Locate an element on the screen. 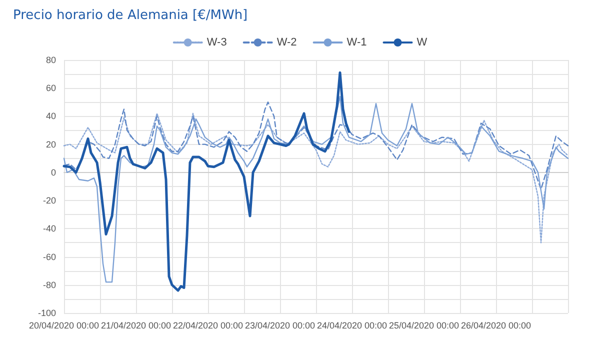  y-tick-label: -80 is located at coordinates (49, 285).